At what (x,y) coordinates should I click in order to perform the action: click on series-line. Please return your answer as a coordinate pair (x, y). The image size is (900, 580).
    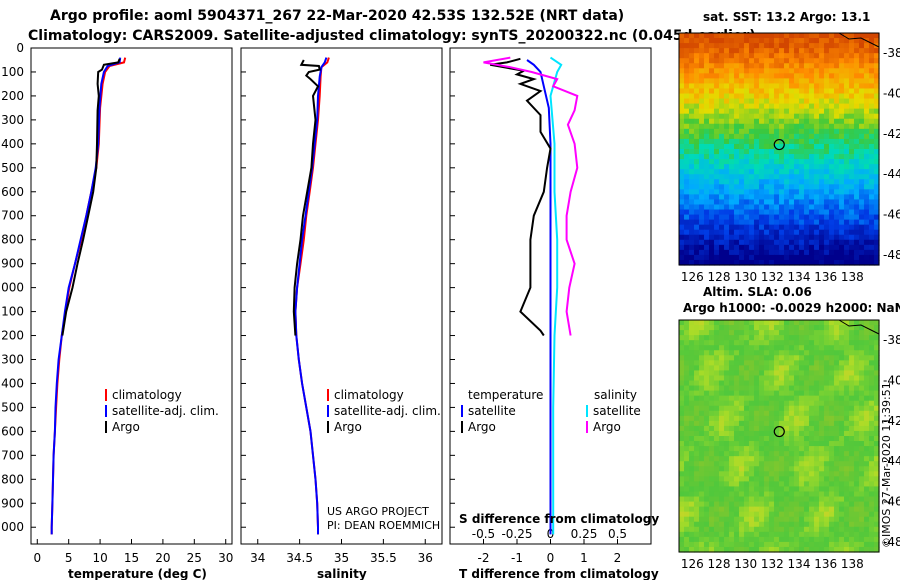
    Looking at the image, I should click on (312, 296).